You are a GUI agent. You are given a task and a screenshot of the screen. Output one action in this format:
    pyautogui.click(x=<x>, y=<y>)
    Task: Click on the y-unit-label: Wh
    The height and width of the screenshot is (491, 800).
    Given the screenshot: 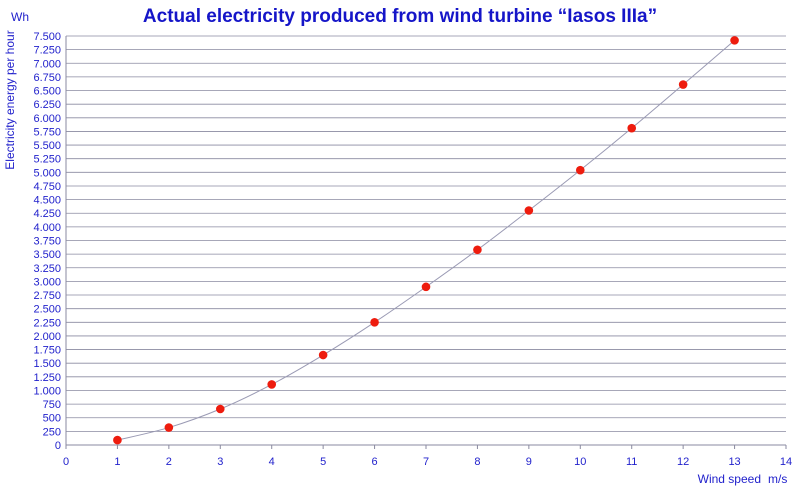 What is the action you would take?
    pyautogui.click(x=20, y=17)
    